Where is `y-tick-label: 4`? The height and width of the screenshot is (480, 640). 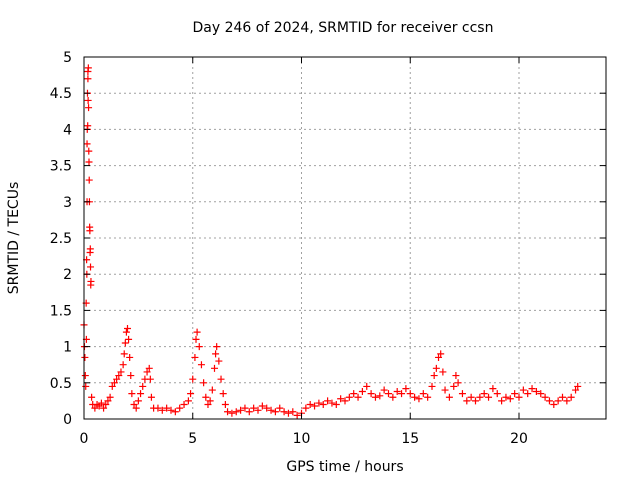 y-tick-label: 4 is located at coordinates (67, 130).